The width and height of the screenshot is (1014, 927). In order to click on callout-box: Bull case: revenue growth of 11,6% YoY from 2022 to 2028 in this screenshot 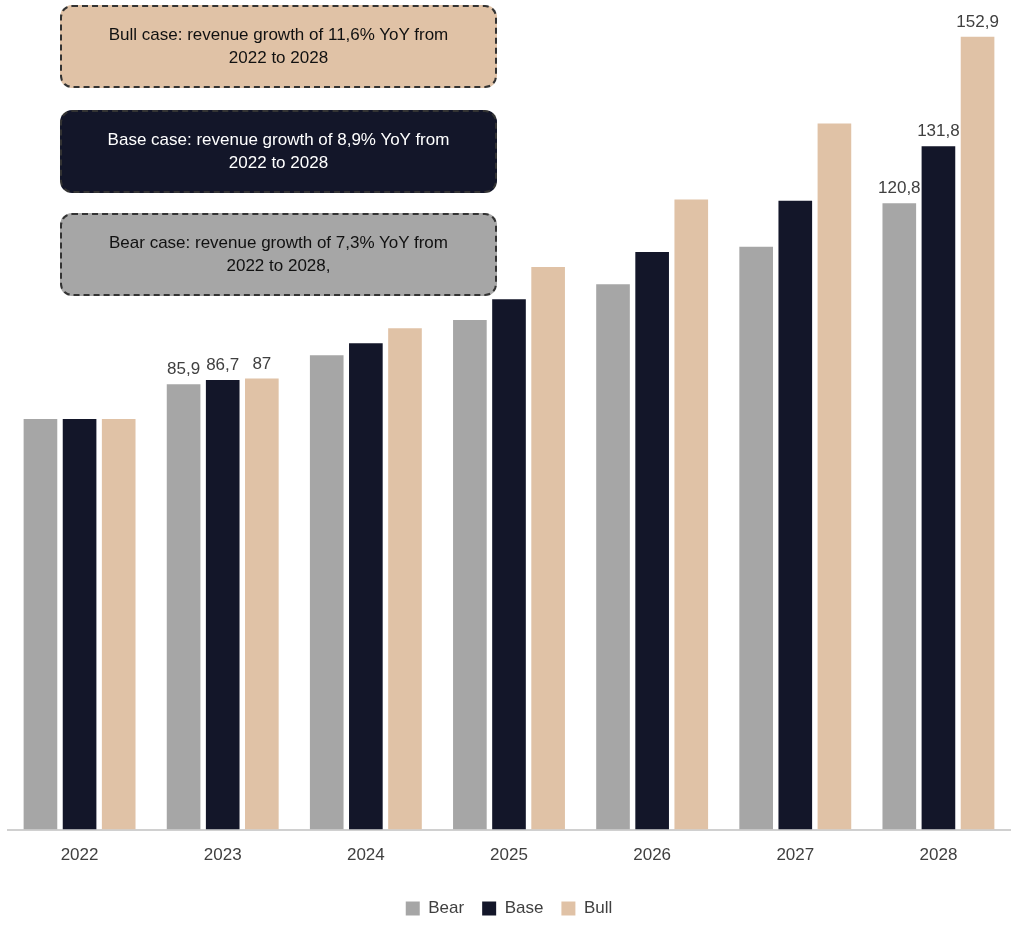, I will do `click(278, 46)`.